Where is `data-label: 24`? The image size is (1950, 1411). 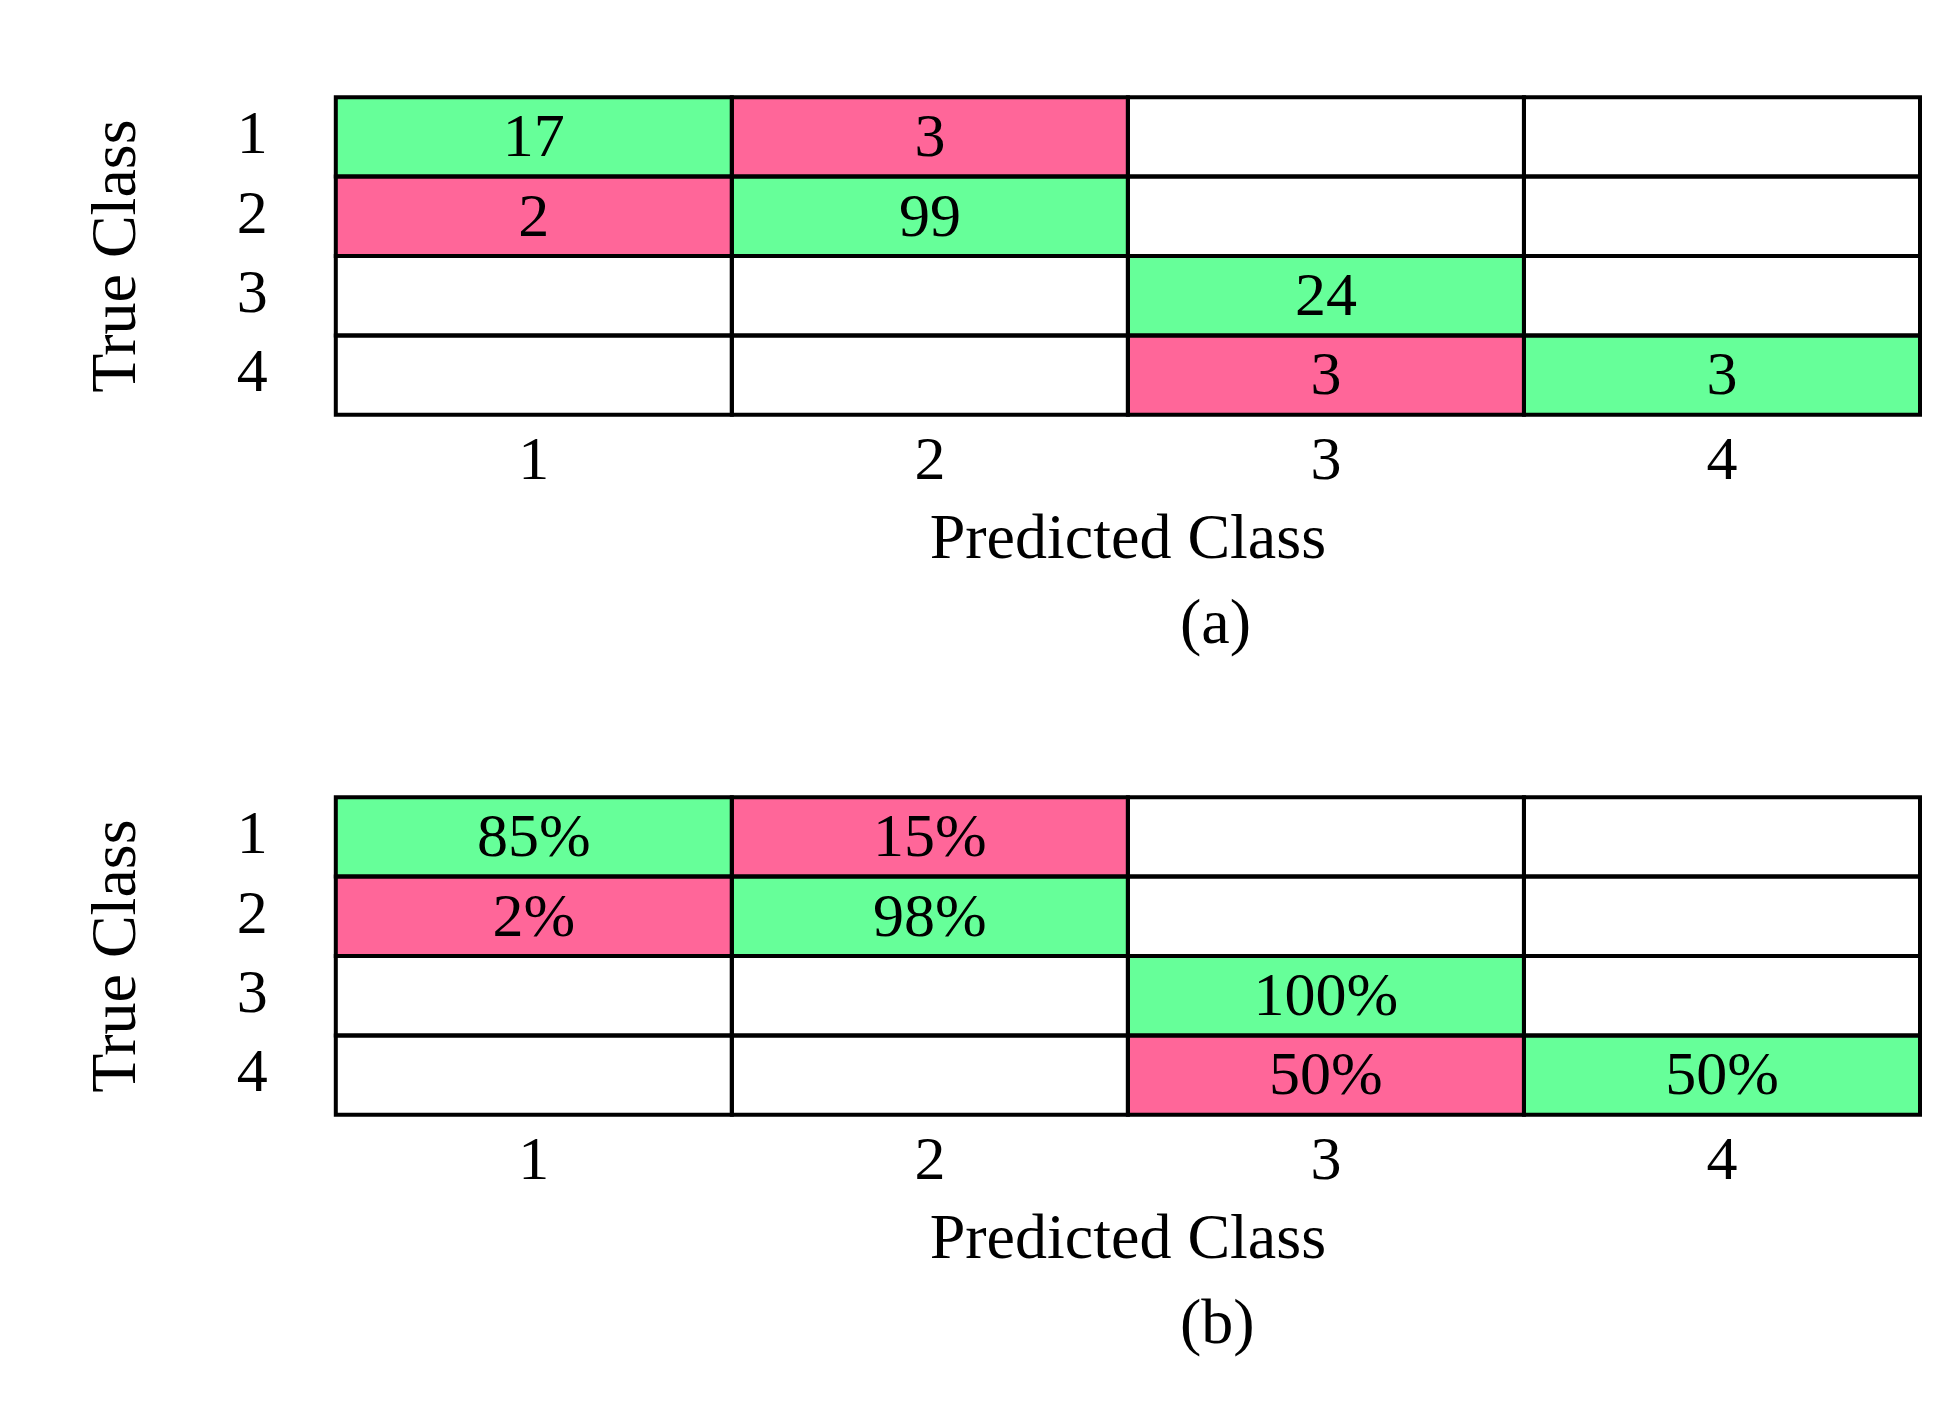 data-label: 24 is located at coordinates (1325, 293).